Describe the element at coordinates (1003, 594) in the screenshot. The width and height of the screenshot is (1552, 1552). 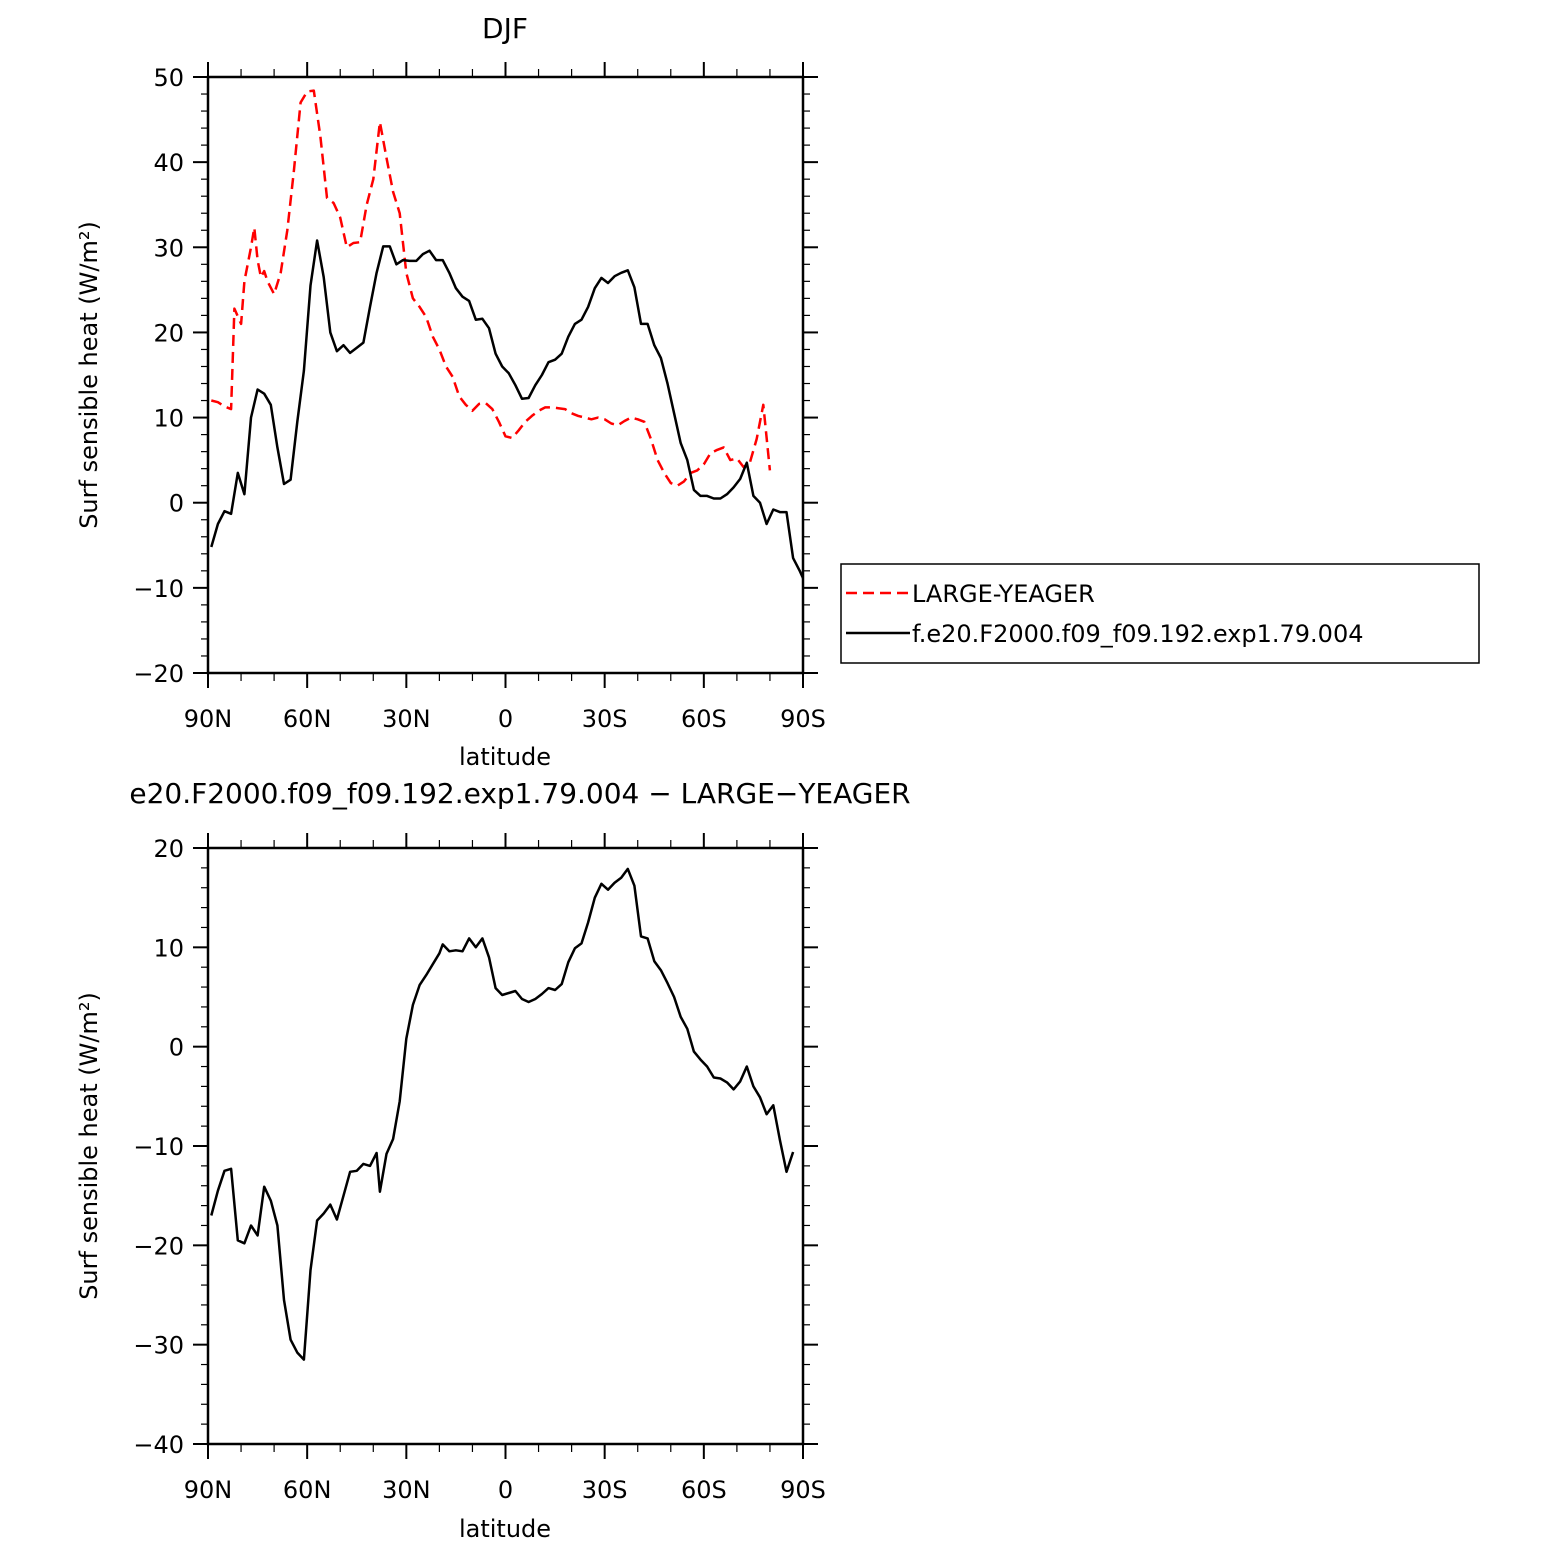
I see `legend-label-large-yeager: LARGE-YEAGER` at that location.